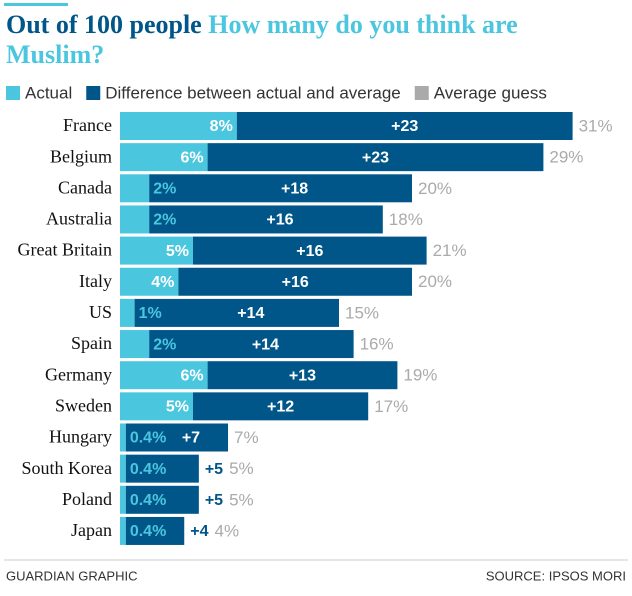  What do you see at coordinates (221, 126) in the screenshot?
I see `actual-label: 8%` at bounding box center [221, 126].